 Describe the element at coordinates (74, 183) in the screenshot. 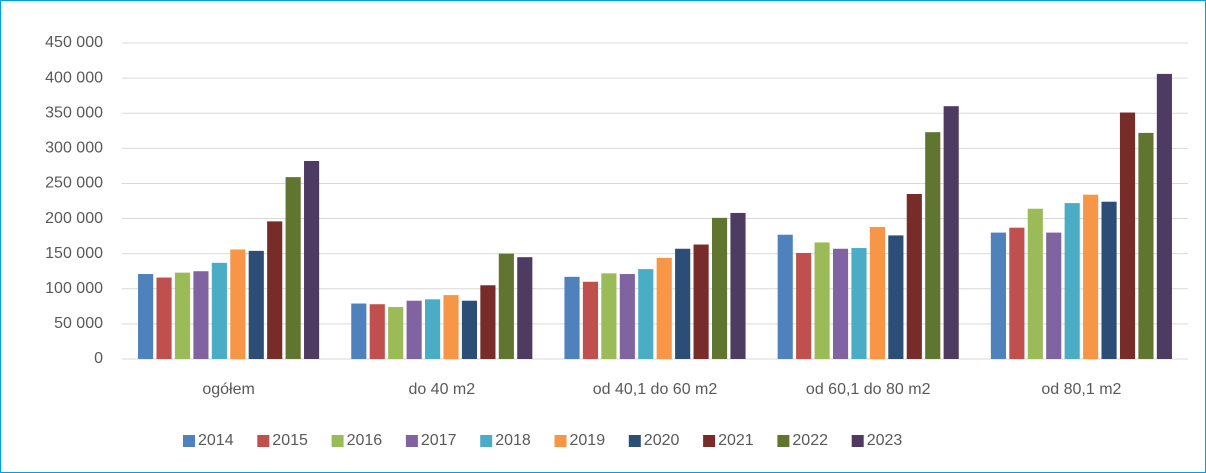

I see `y-tick-label: 250 000` at that location.